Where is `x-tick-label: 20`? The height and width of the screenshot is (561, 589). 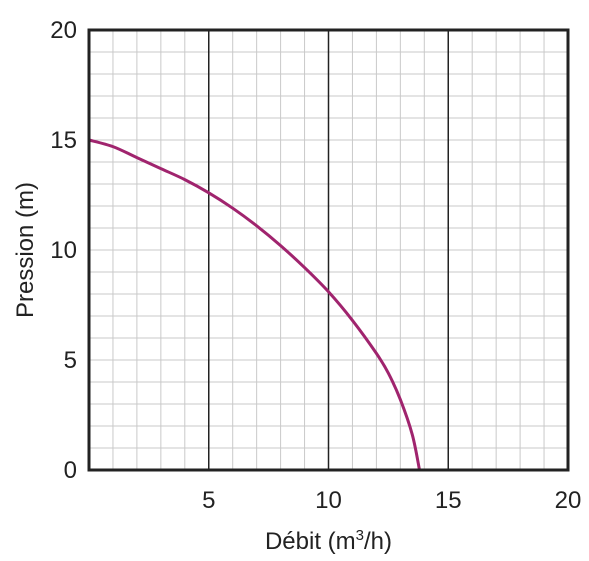 x-tick-label: 20 is located at coordinates (568, 500).